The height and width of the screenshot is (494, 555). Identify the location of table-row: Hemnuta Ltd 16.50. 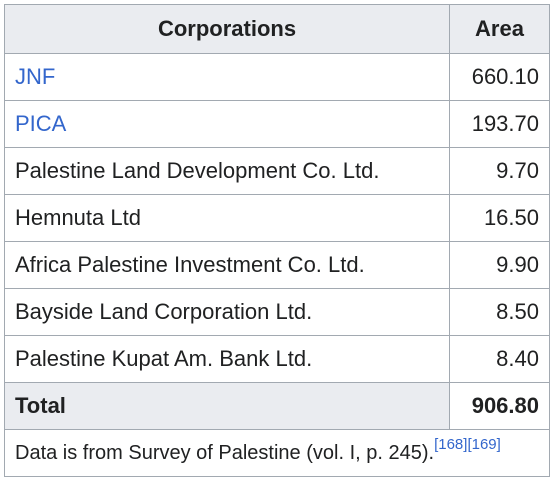
(277, 218).